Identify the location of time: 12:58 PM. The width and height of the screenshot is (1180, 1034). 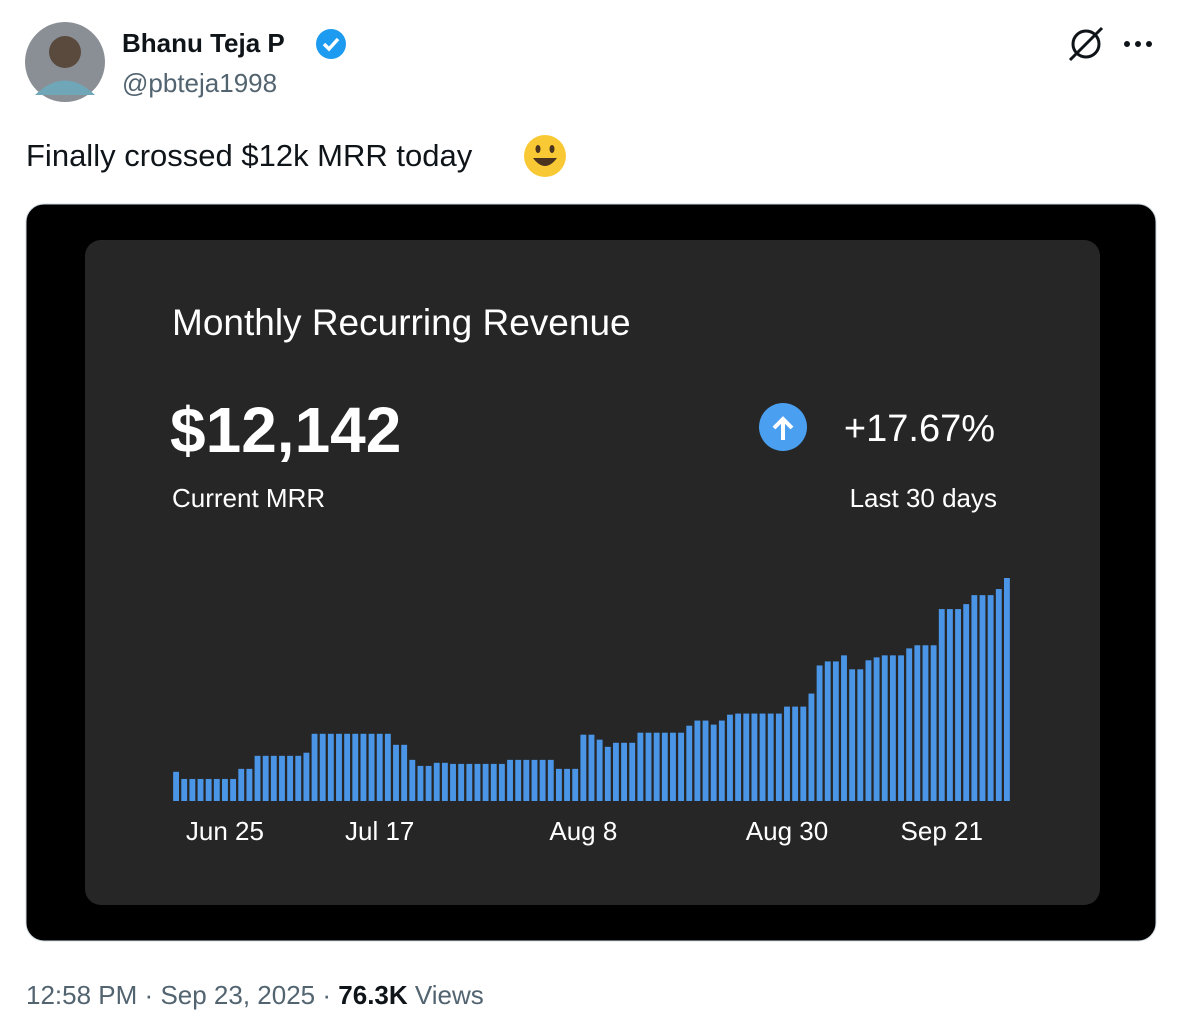
(81, 995).